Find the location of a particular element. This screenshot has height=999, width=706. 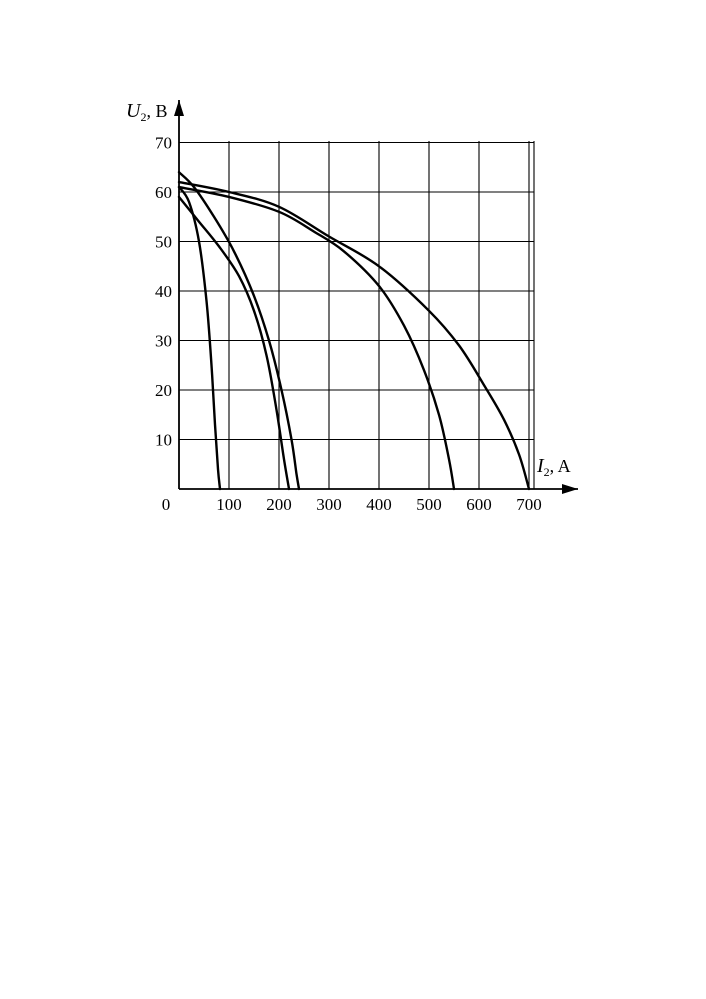

x-tick-label: 500 is located at coordinates (429, 504).